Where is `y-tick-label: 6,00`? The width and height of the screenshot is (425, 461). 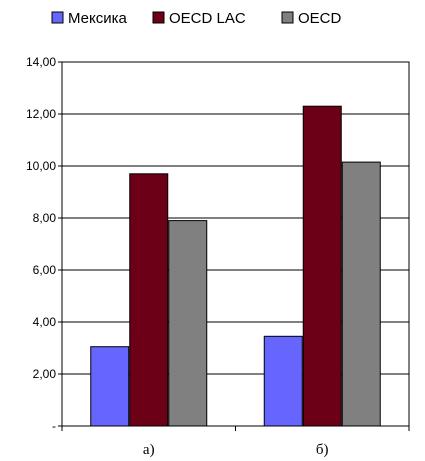
y-tick-label: 6,00 is located at coordinates (45, 270).